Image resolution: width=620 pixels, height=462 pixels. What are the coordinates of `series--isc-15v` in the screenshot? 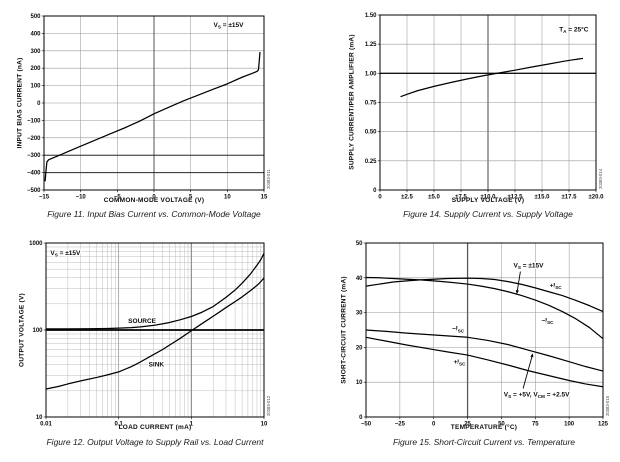 It's located at (484, 308).